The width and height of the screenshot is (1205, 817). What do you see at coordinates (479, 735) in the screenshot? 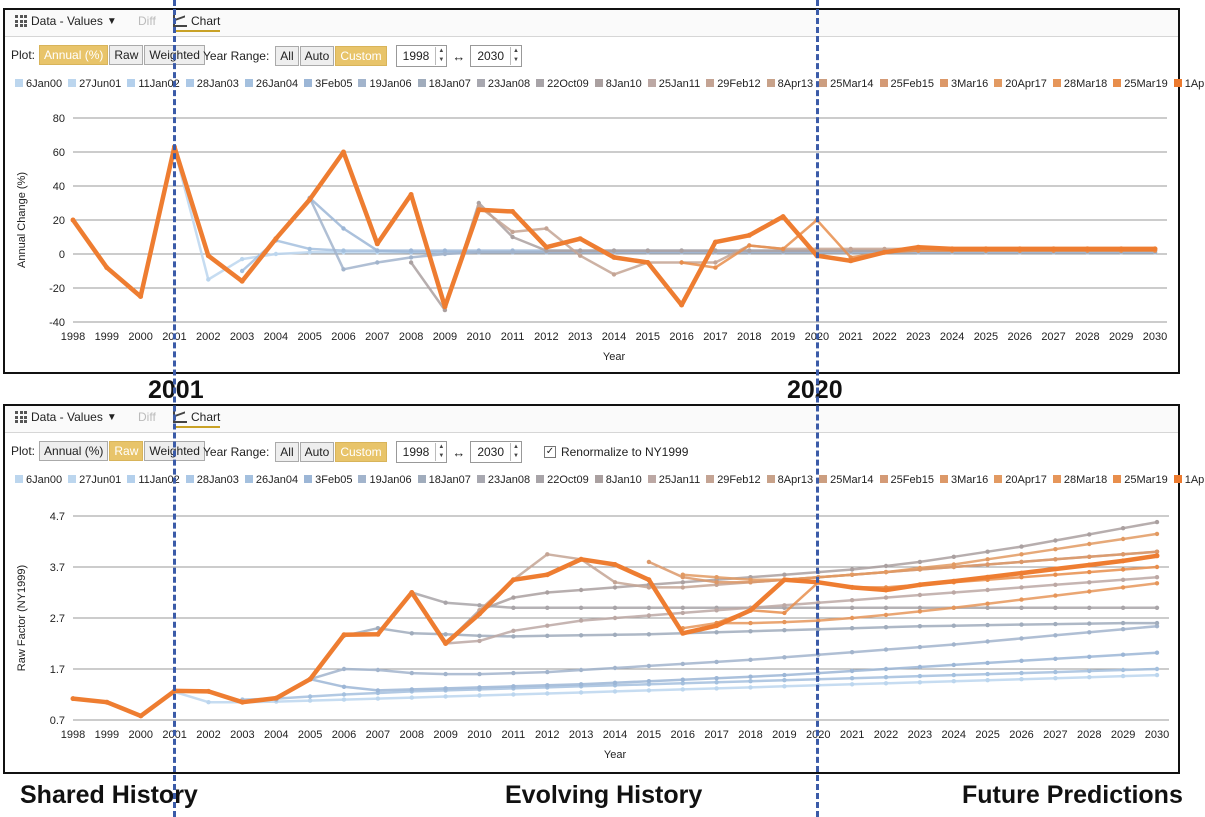
I see `x-tick-label: 2010` at bounding box center [479, 735].